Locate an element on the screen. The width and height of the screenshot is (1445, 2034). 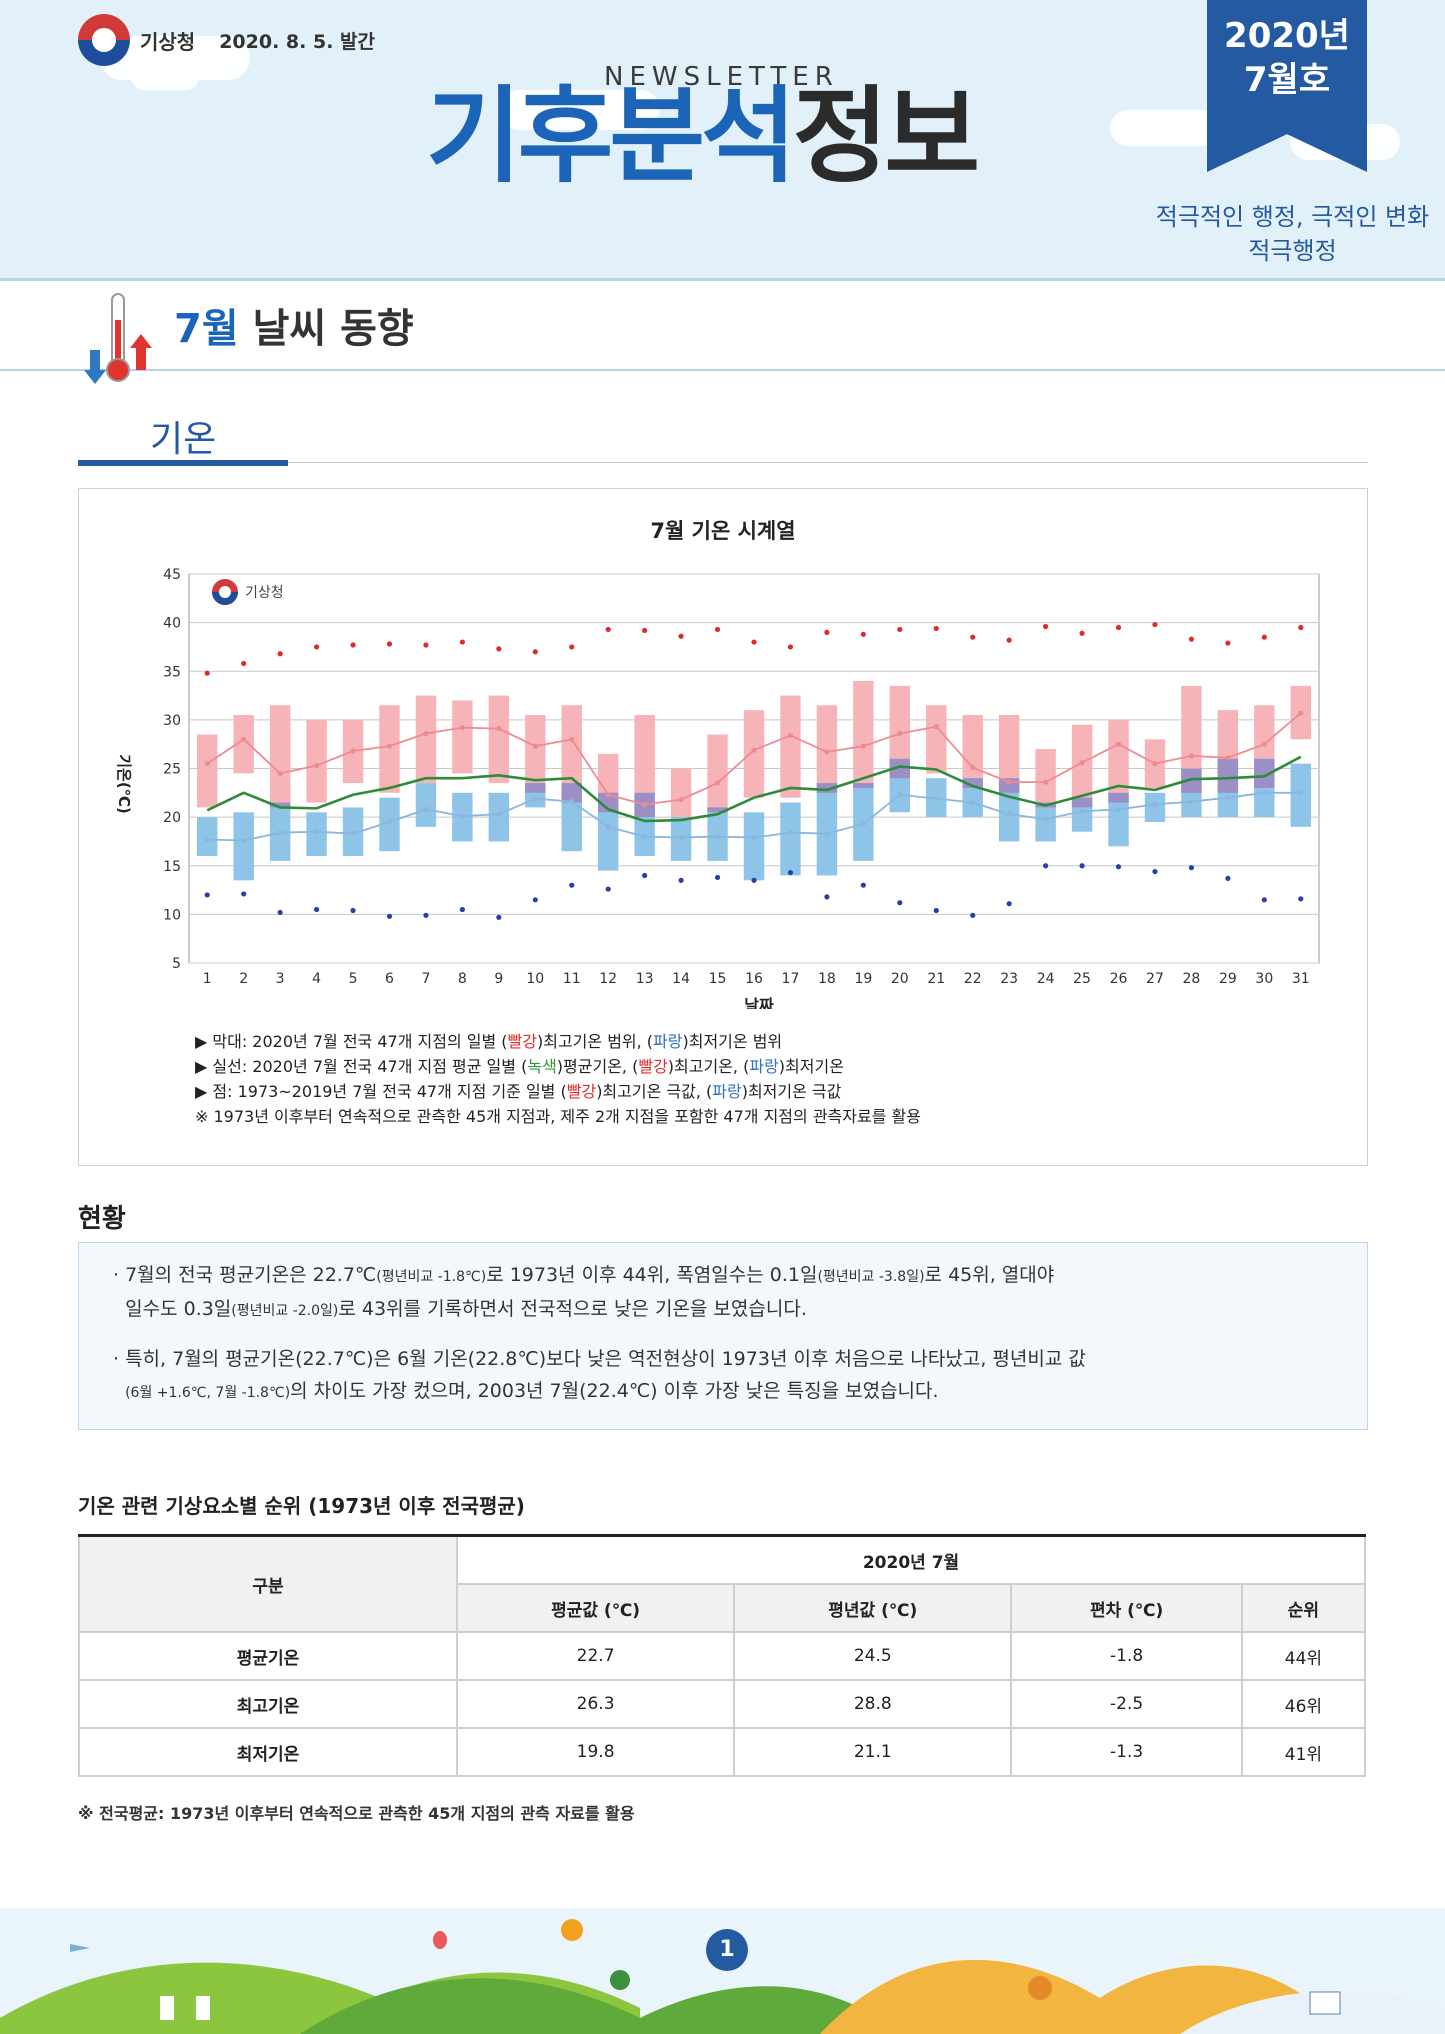
x-tick-label: 19 is located at coordinates (863, 979).